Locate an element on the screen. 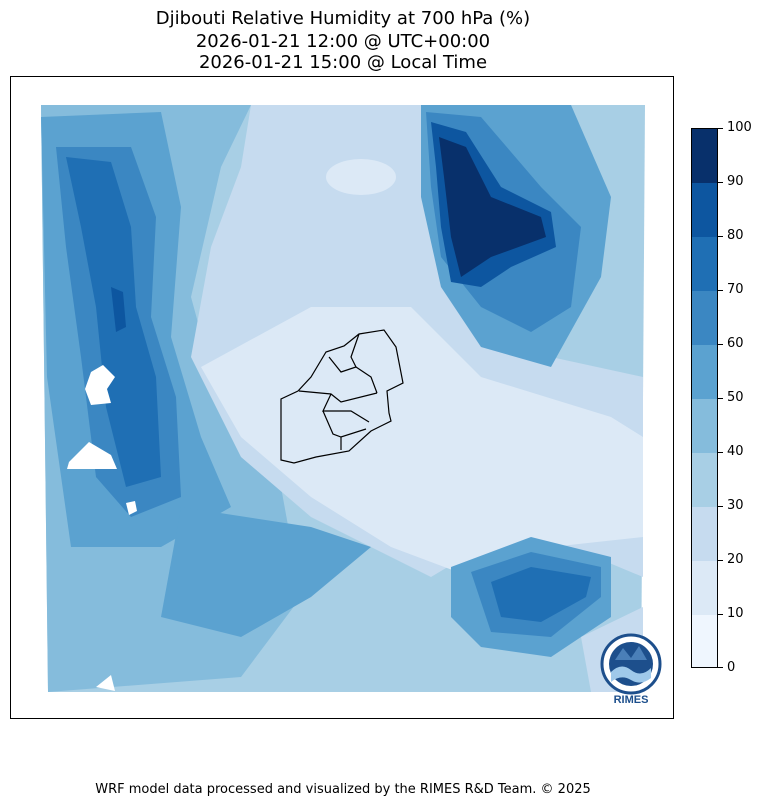 The image size is (764, 808). colorbar-tick-label: 90 is located at coordinates (735, 181).